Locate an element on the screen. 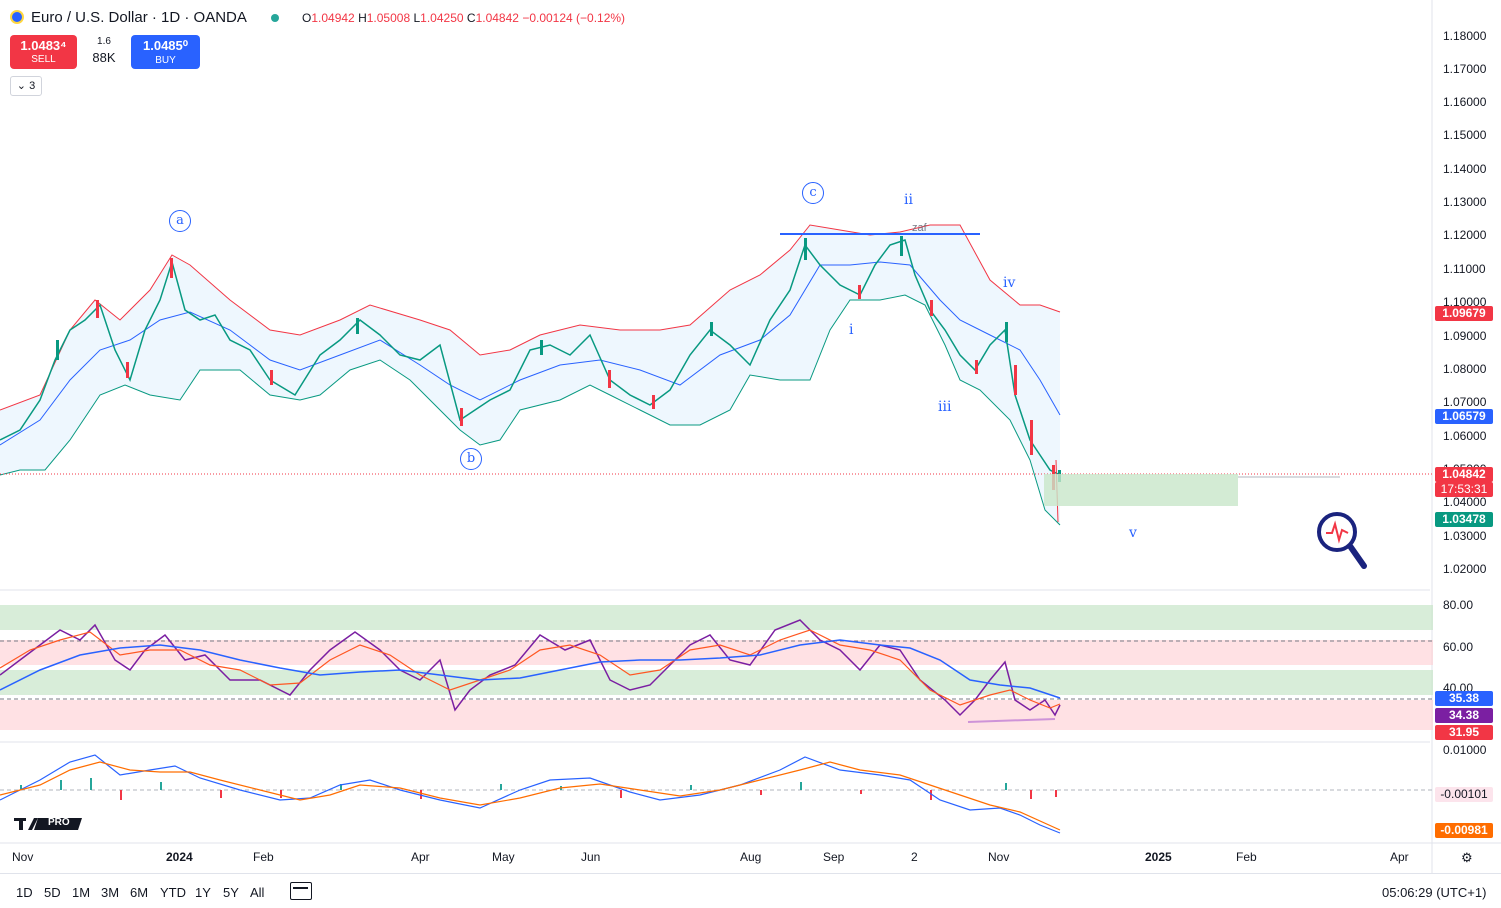 Image resolution: width=1501 pixels, height=908 pixels. buy-price: 1.0485⁰ is located at coordinates (165, 45).